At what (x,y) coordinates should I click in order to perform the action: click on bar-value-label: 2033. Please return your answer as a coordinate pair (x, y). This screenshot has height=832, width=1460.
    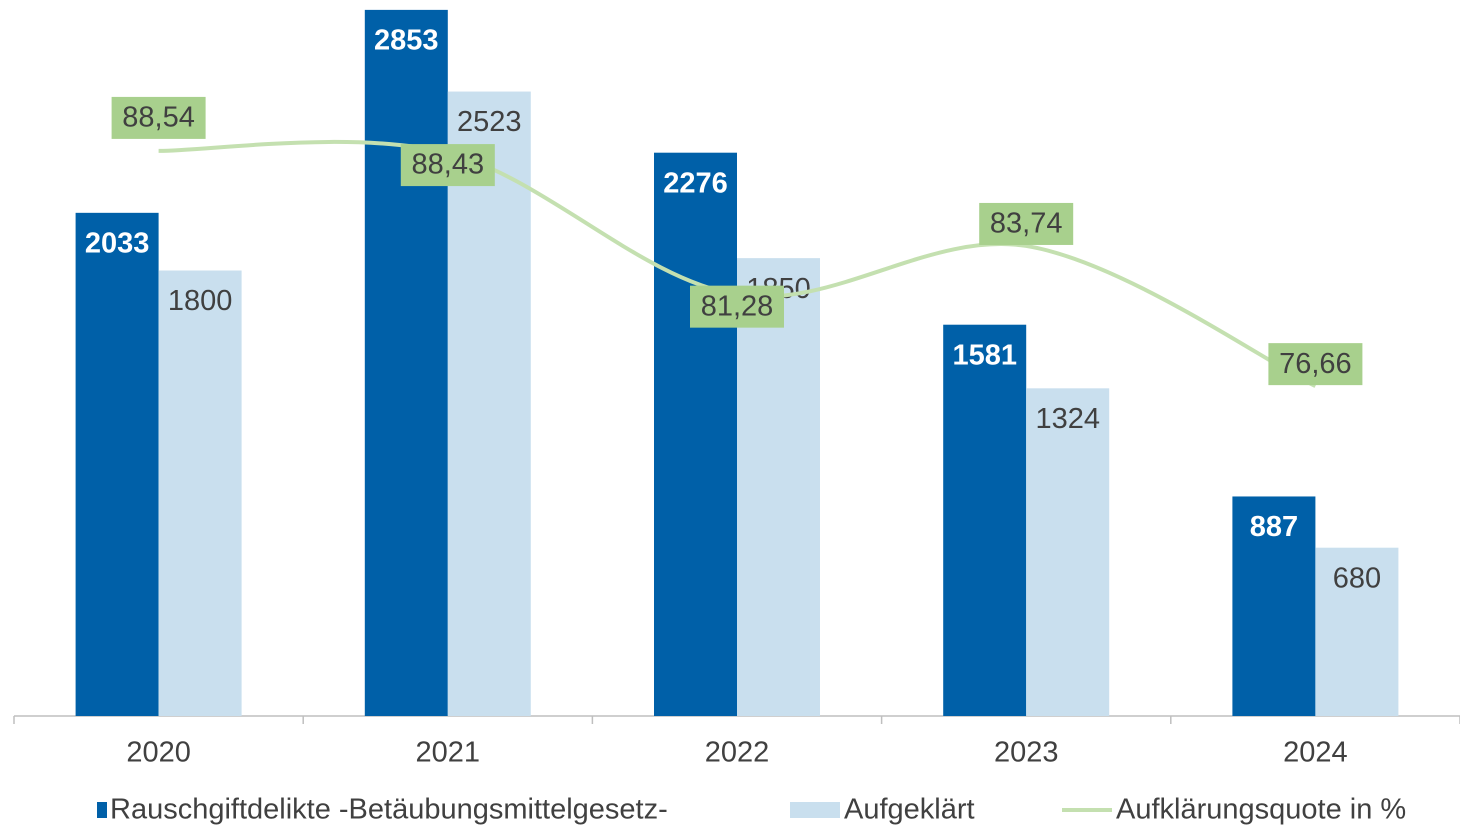
    Looking at the image, I should click on (117, 243).